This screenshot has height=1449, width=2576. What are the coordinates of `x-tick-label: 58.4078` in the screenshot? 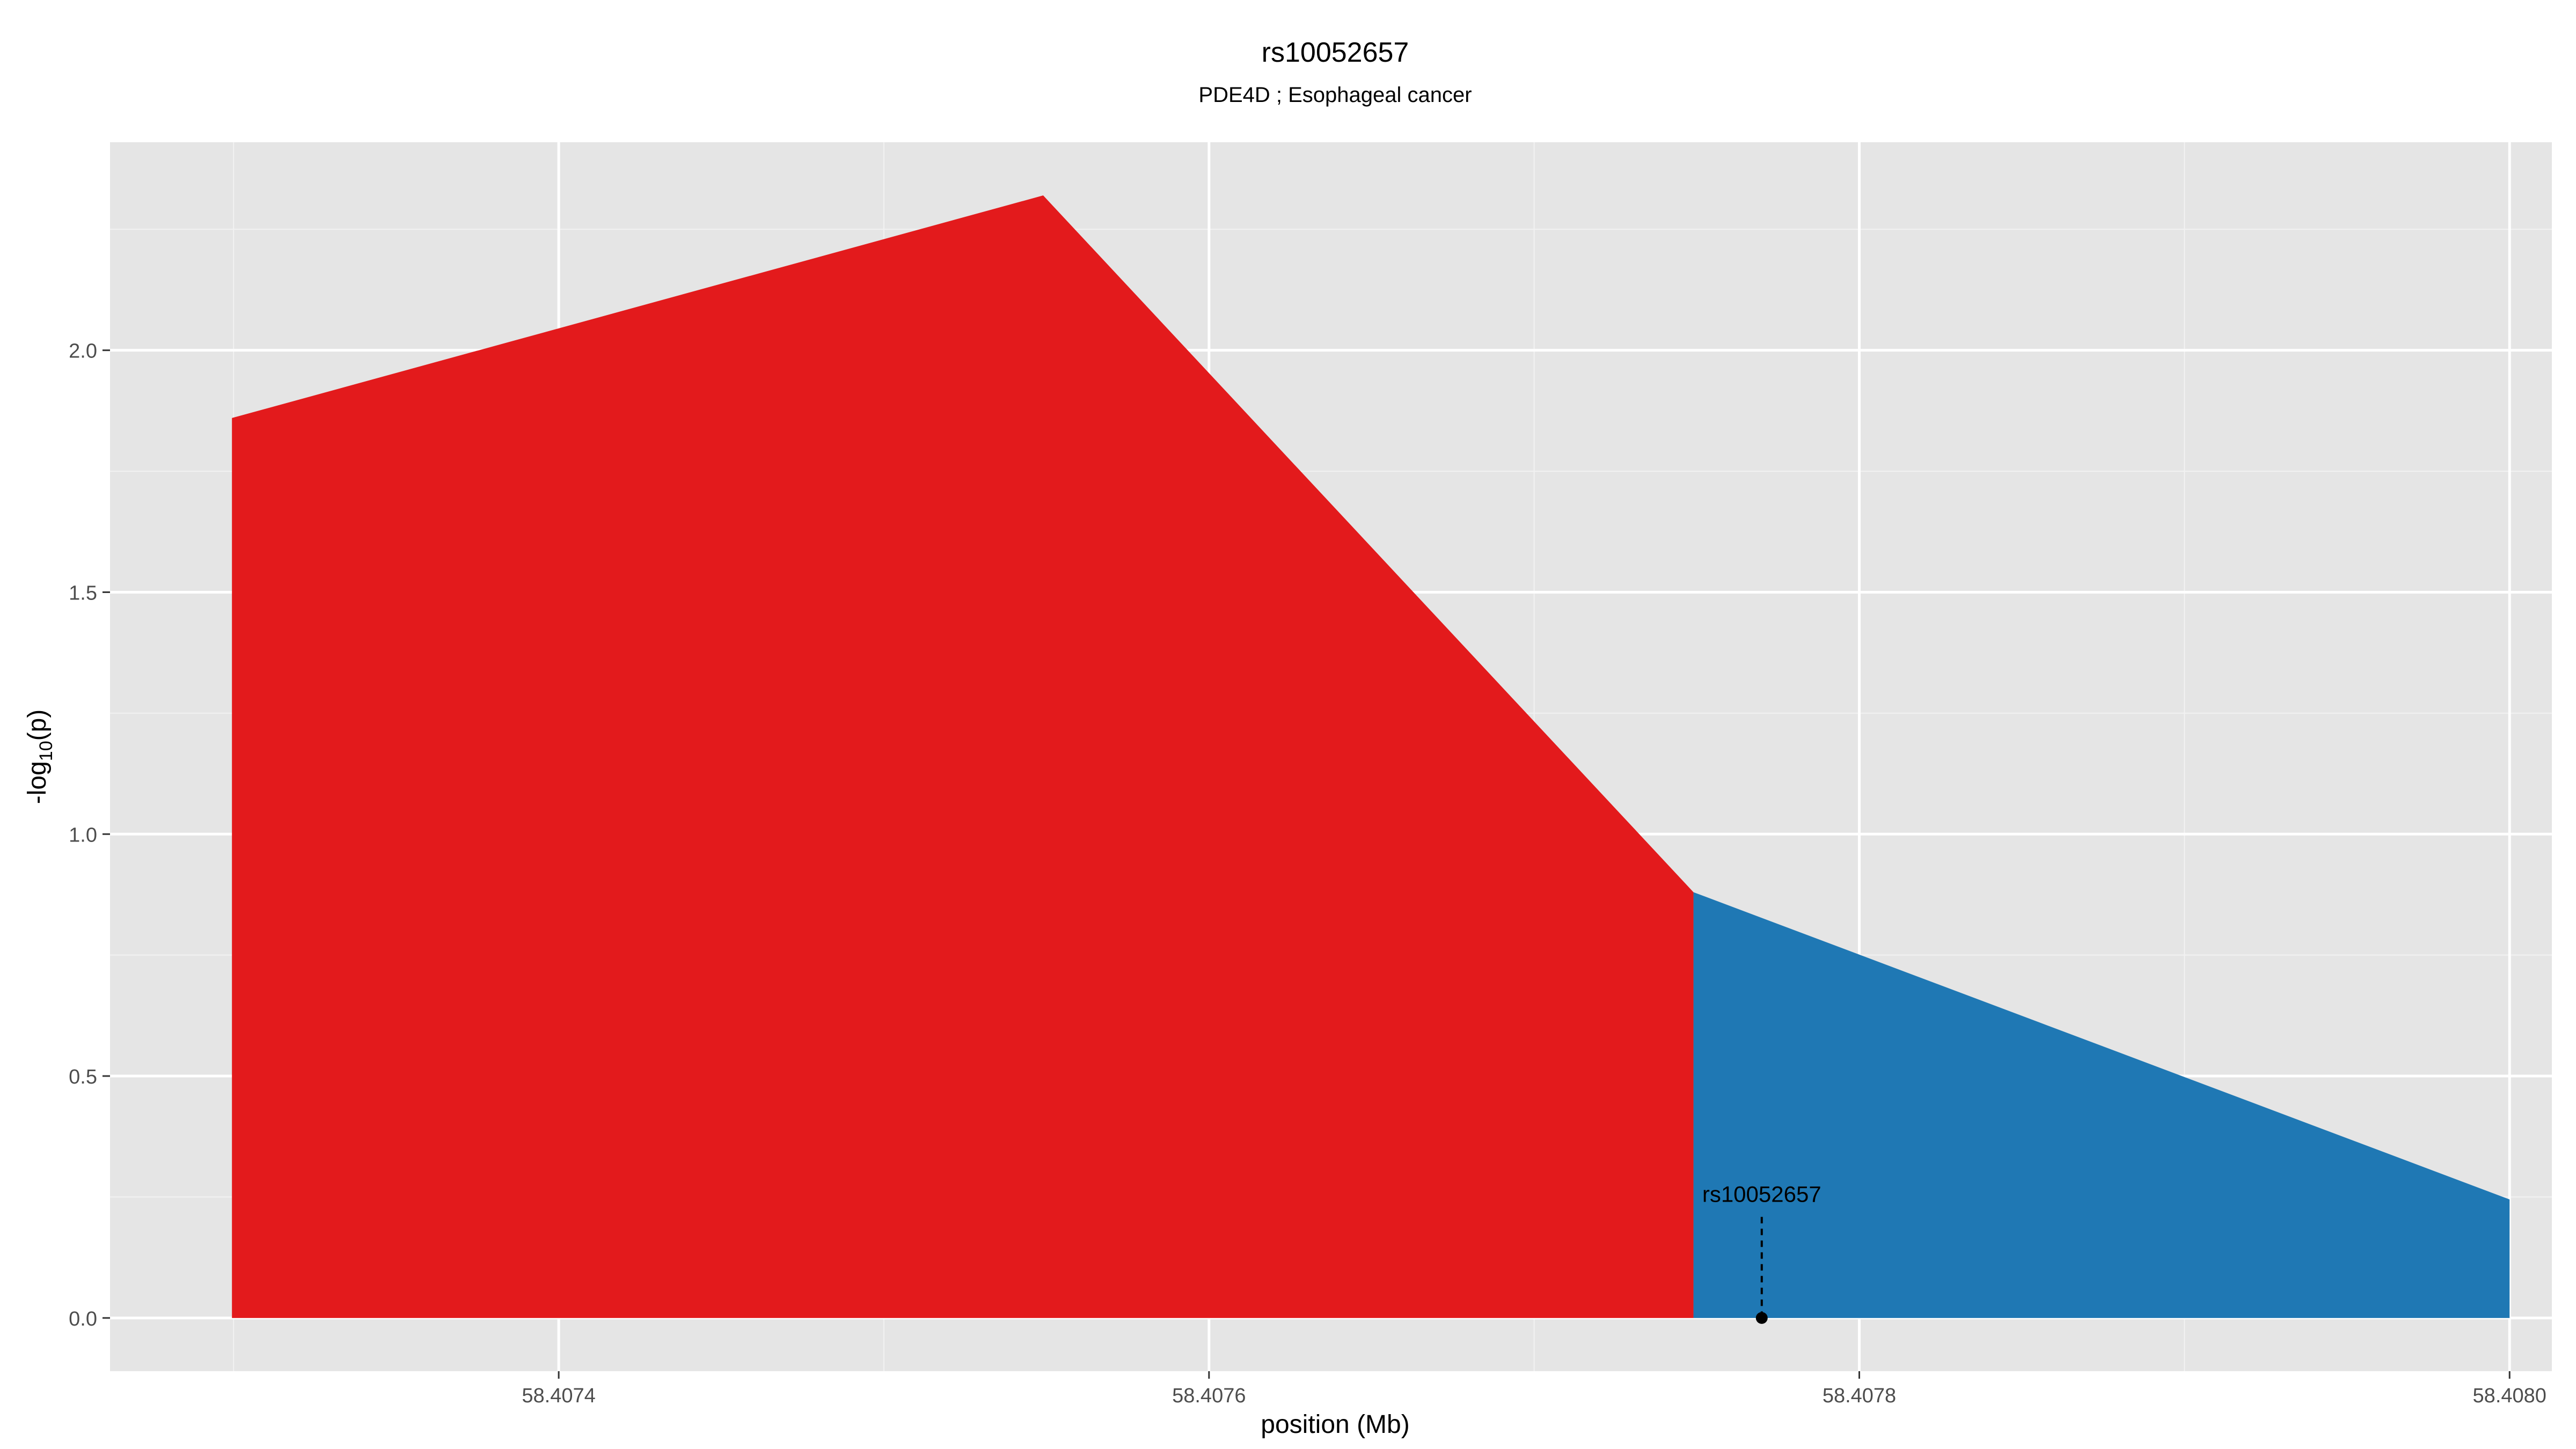 It's located at (1859, 1396).